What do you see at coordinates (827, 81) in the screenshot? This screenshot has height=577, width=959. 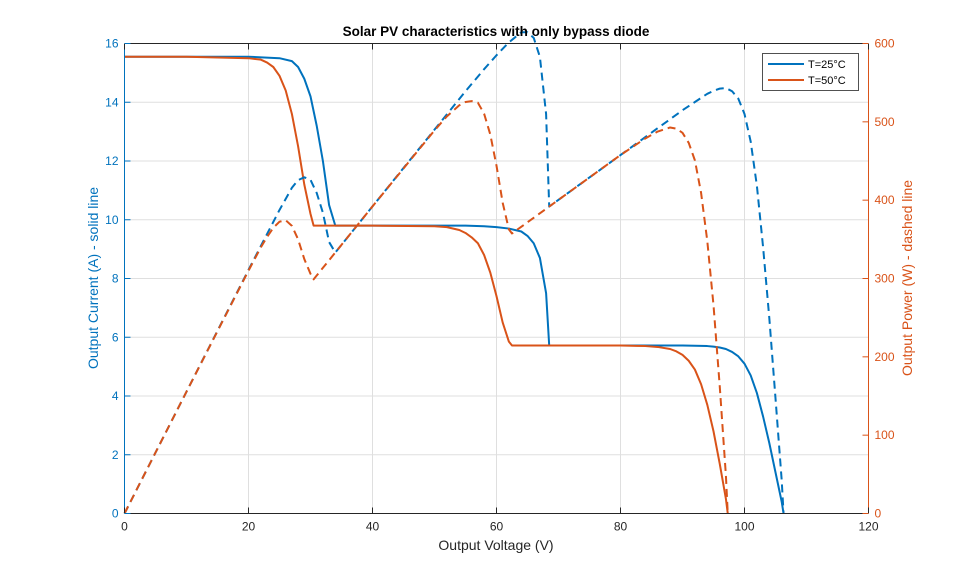 I see `legend-label-t50: T=50°C` at bounding box center [827, 81].